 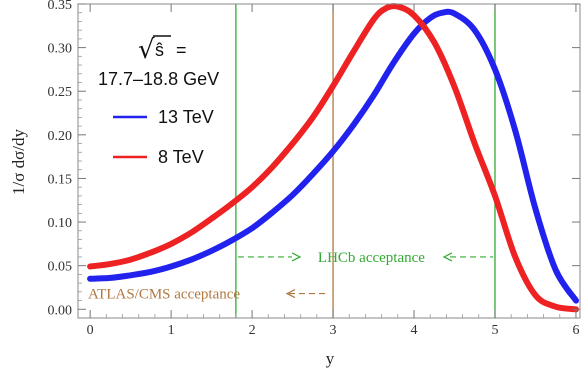 What do you see at coordinates (181, 157) in the screenshot?
I see `legend-label-8tev: 8 TeV` at bounding box center [181, 157].